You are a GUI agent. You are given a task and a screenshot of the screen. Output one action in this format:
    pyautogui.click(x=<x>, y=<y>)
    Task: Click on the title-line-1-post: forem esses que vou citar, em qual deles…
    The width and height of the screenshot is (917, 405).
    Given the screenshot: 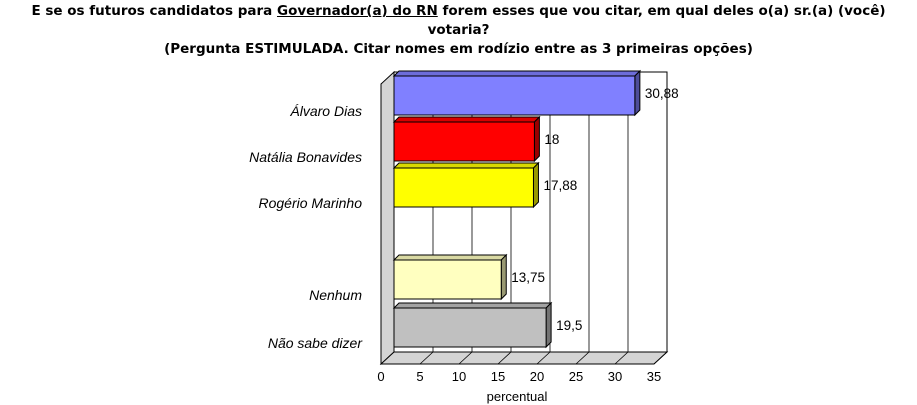 What is the action you would take?
    pyautogui.click(x=656, y=20)
    